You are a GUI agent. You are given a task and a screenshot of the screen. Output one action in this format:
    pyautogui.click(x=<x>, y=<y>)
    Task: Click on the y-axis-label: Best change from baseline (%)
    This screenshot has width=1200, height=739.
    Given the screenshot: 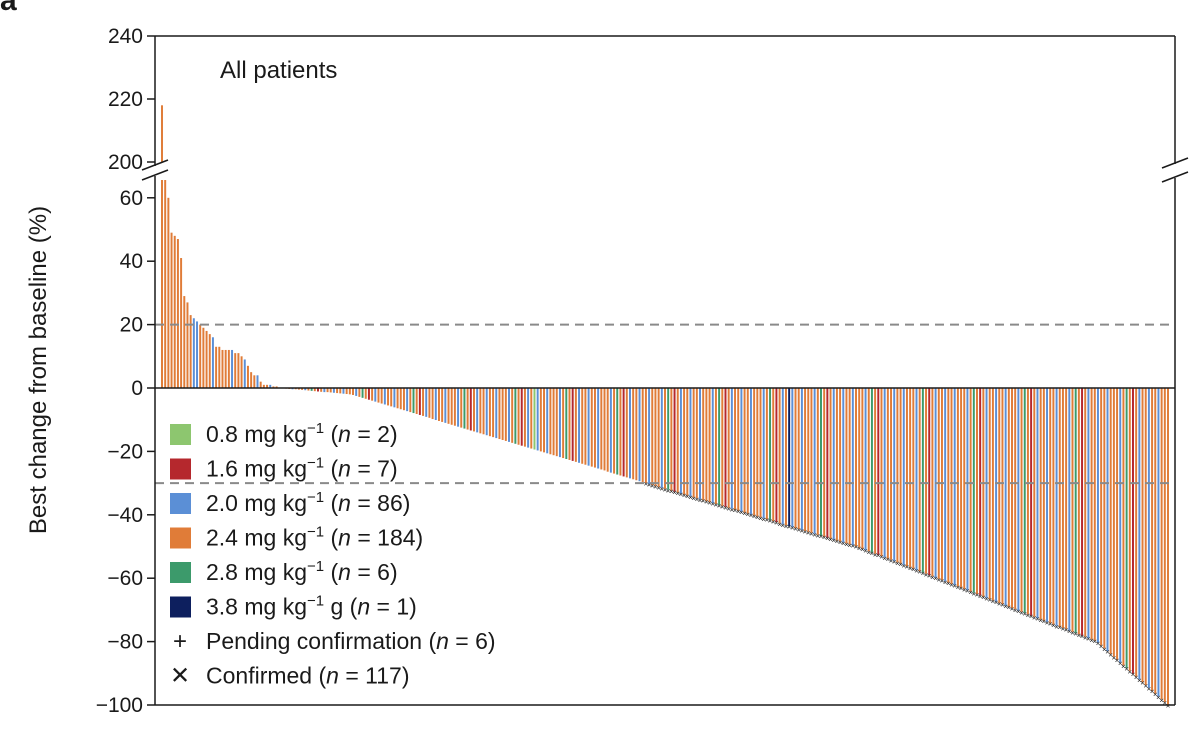 What is the action you would take?
    pyautogui.click(x=38, y=370)
    